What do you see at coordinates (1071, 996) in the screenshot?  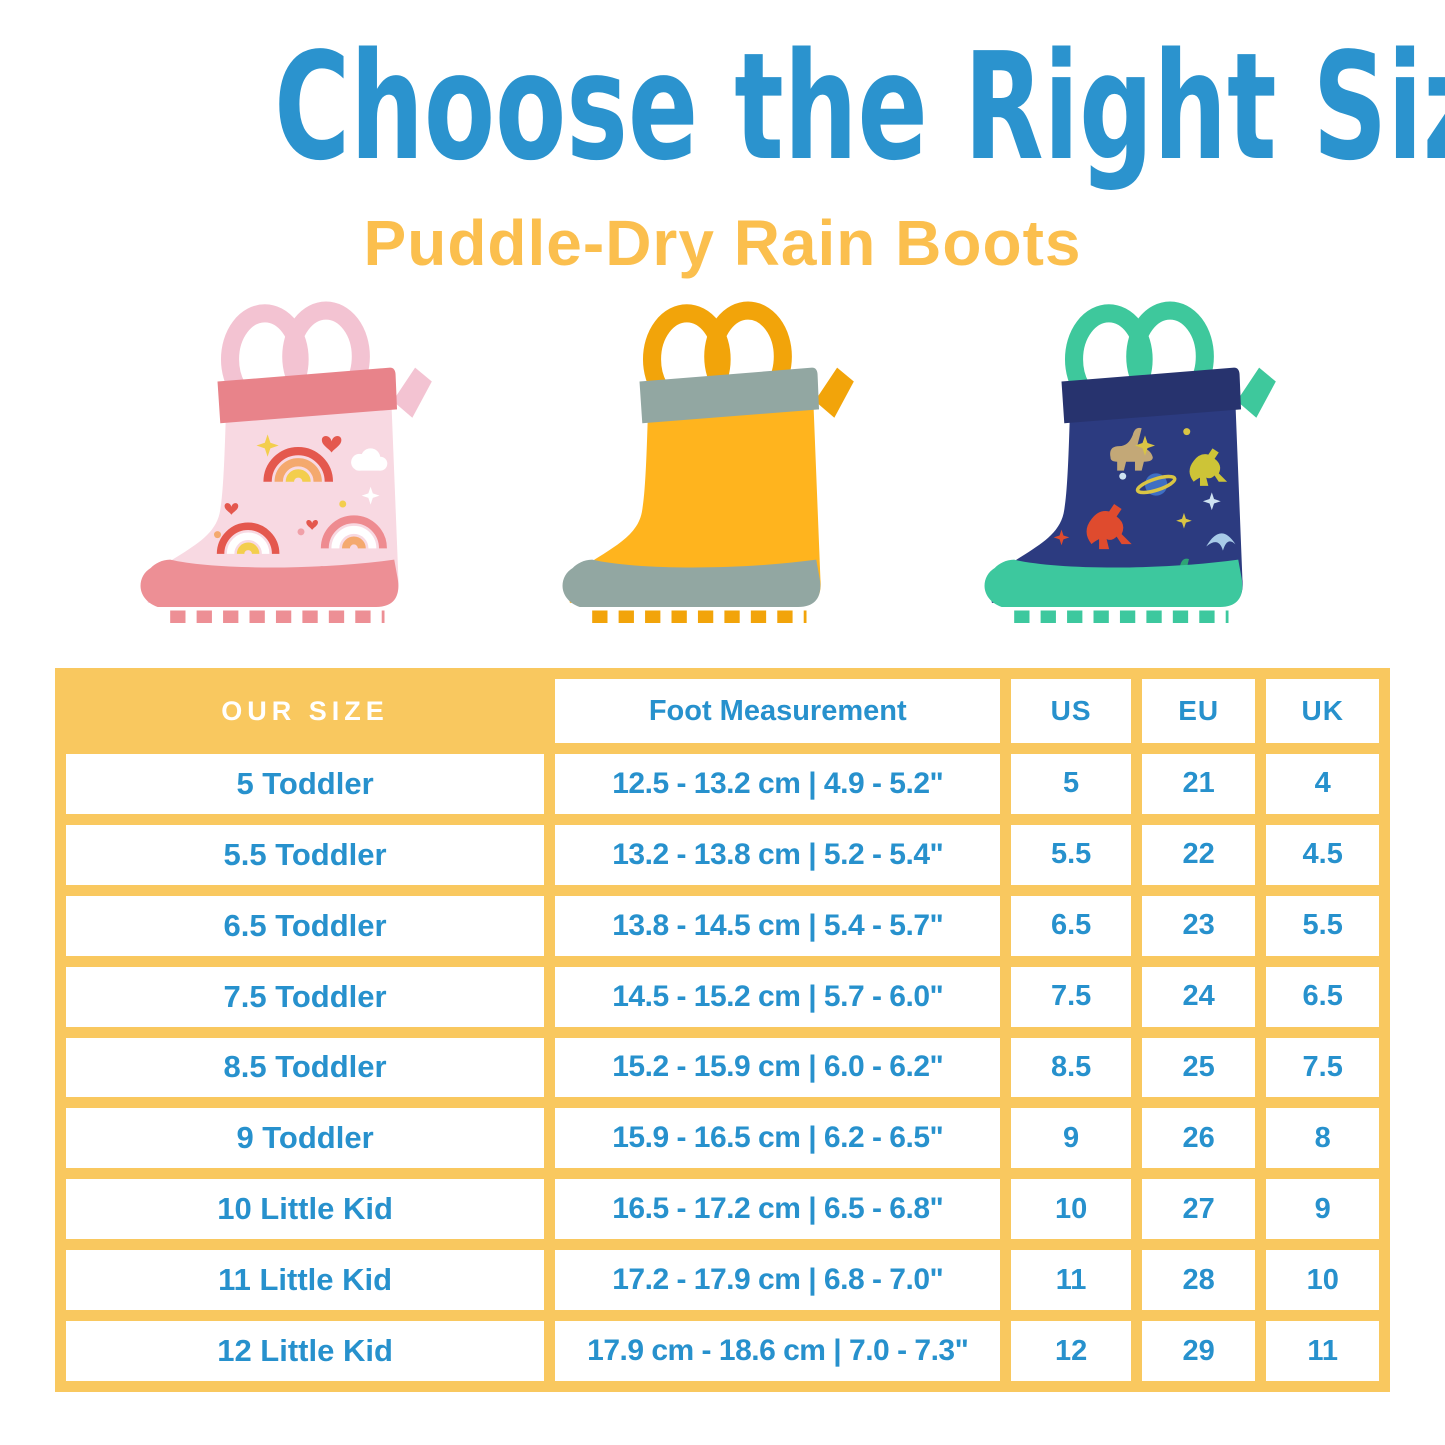 I see `us-size-cell: 7.5` at bounding box center [1071, 996].